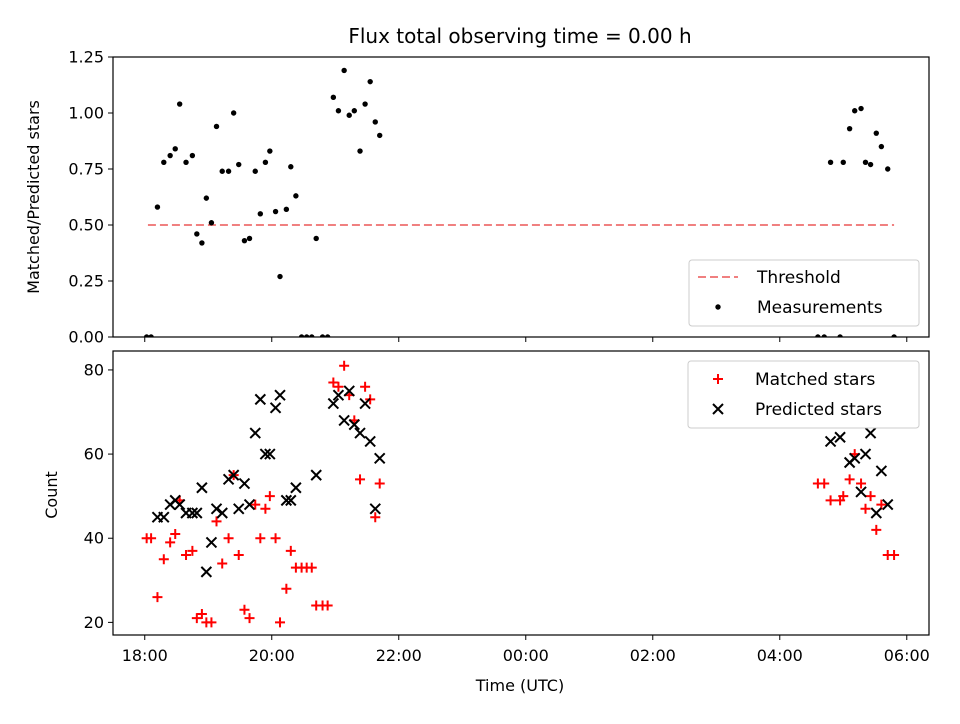 The width and height of the screenshot is (960, 724). What do you see at coordinates (94, 622) in the screenshot?
I see `bottom-y-tick-label: 20` at bounding box center [94, 622].